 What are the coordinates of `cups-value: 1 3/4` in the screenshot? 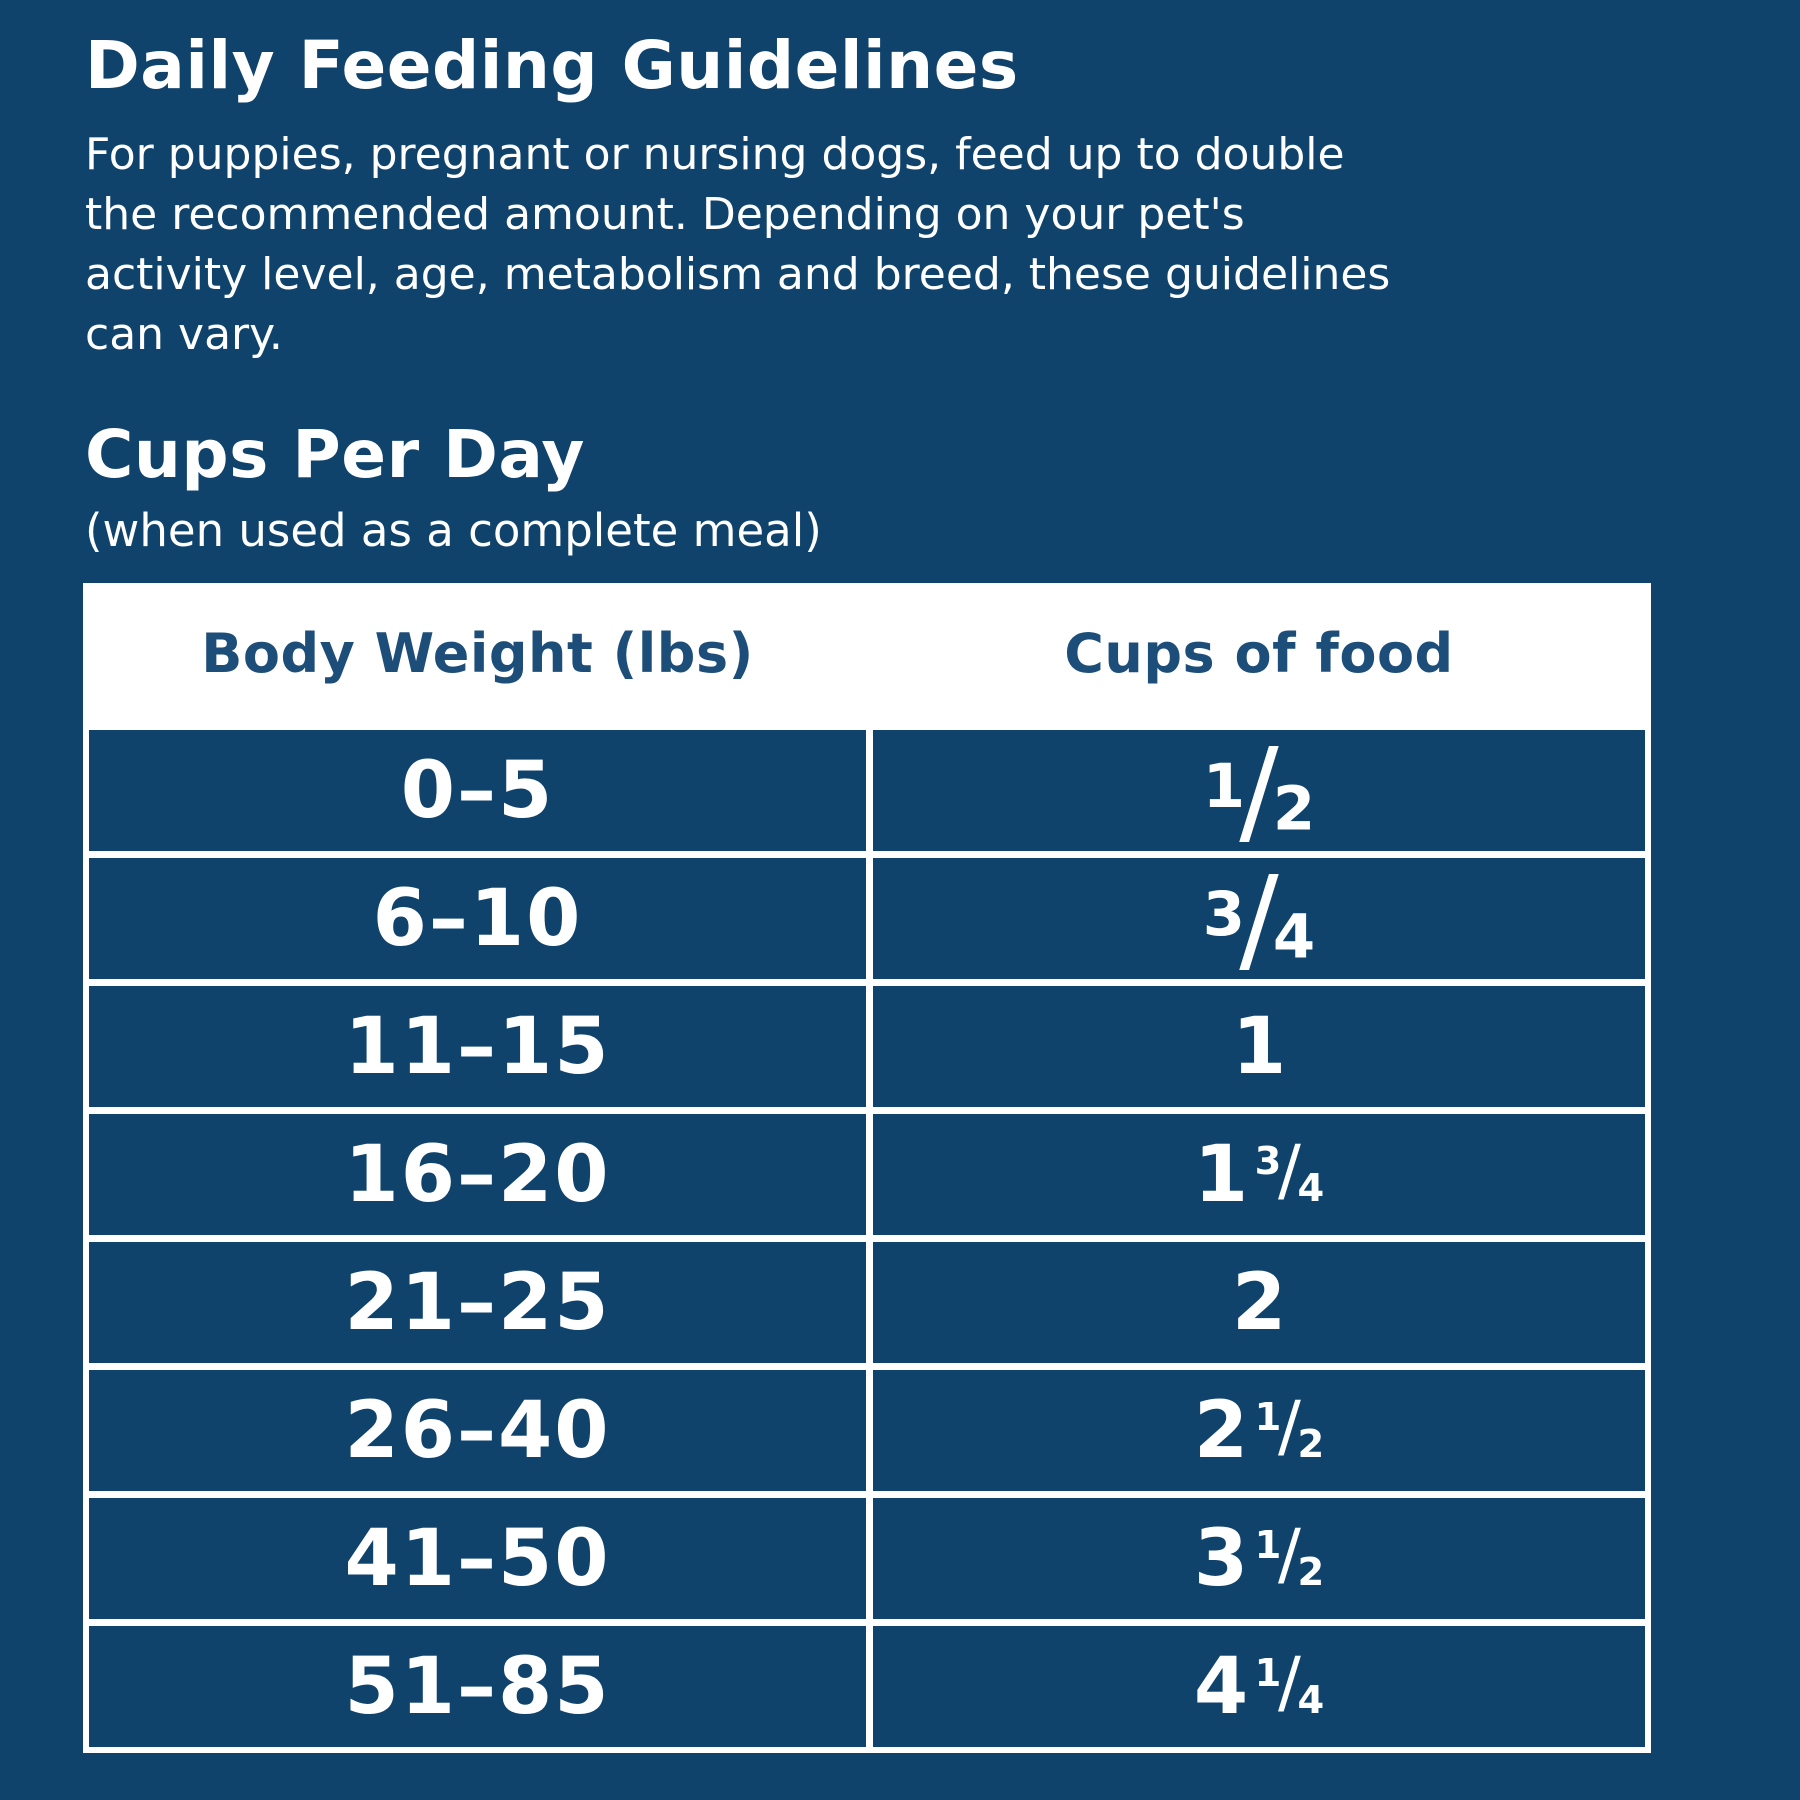 It's located at (1259, 1174).